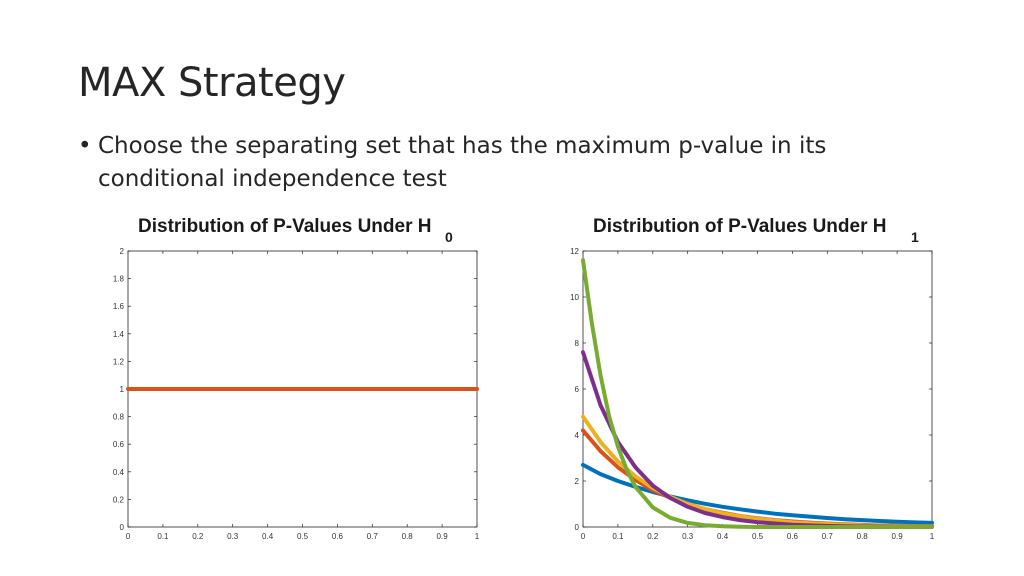  What do you see at coordinates (577, 435) in the screenshot?
I see `y-tick-label: 4` at bounding box center [577, 435].